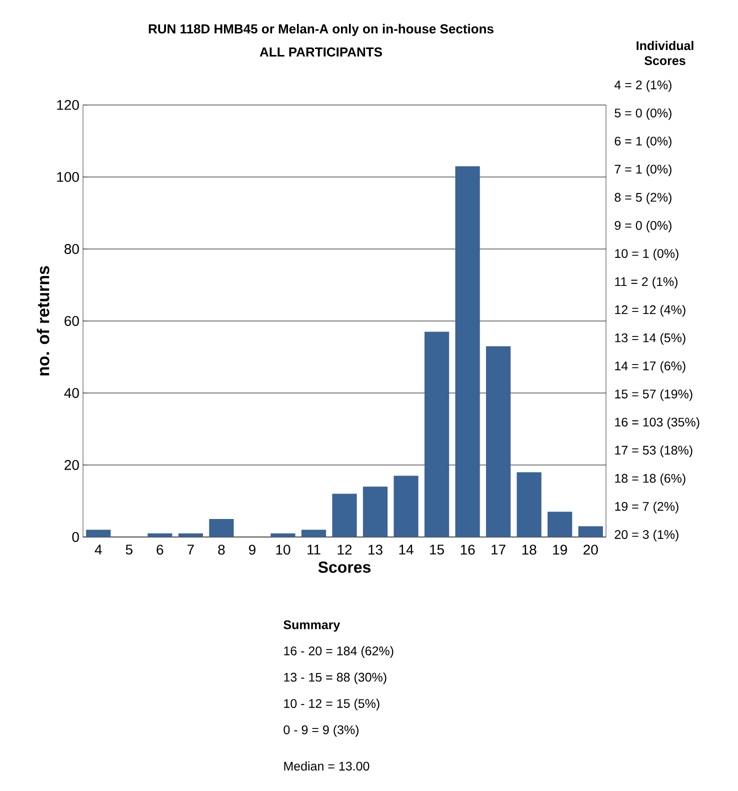  I want to click on text: Individual Scores, so click(665, 53).